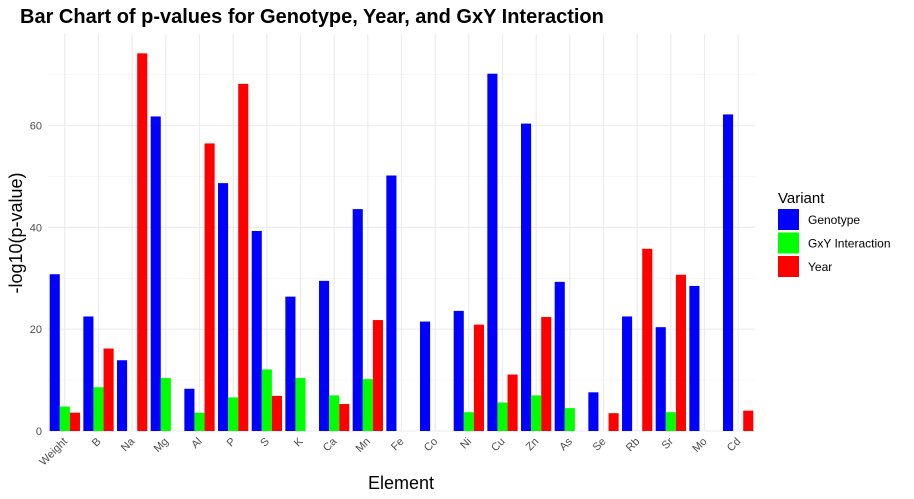 The image size is (914, 499). What do you see at coordinates (425, 376) in the screenshot?
I see `bar-genotype-co` at bounding box center [425, 376].